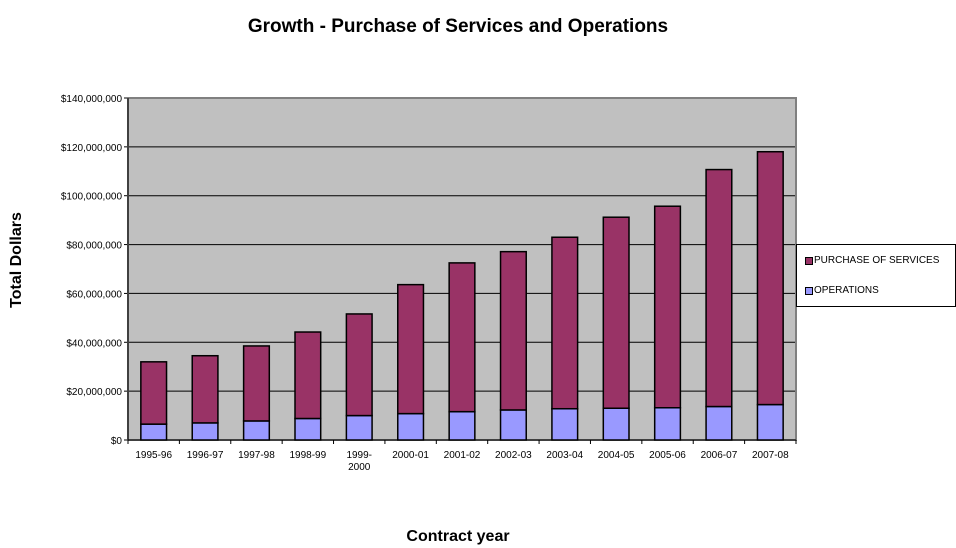  What do you see at coordinates (94, 246) in the screenshot?
I see `y-tick-label: $80,000,000` at bounding box center [94, 246].